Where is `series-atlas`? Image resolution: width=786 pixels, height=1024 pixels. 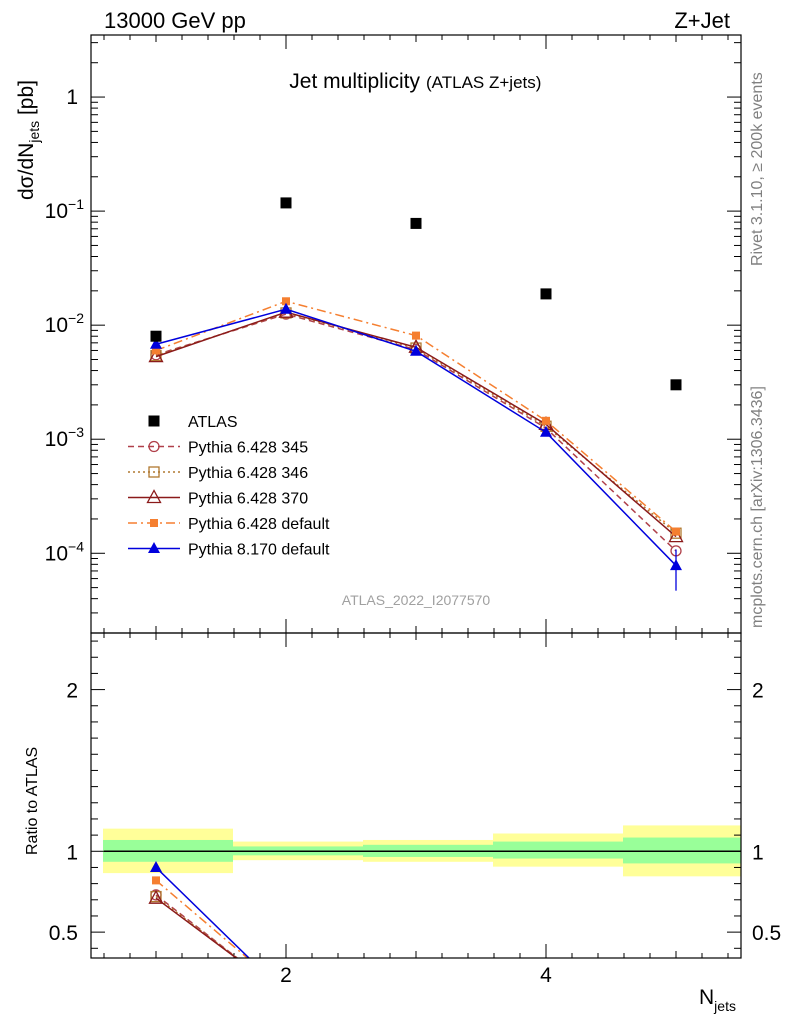 series-atlas is located at coordinates (416, 294).